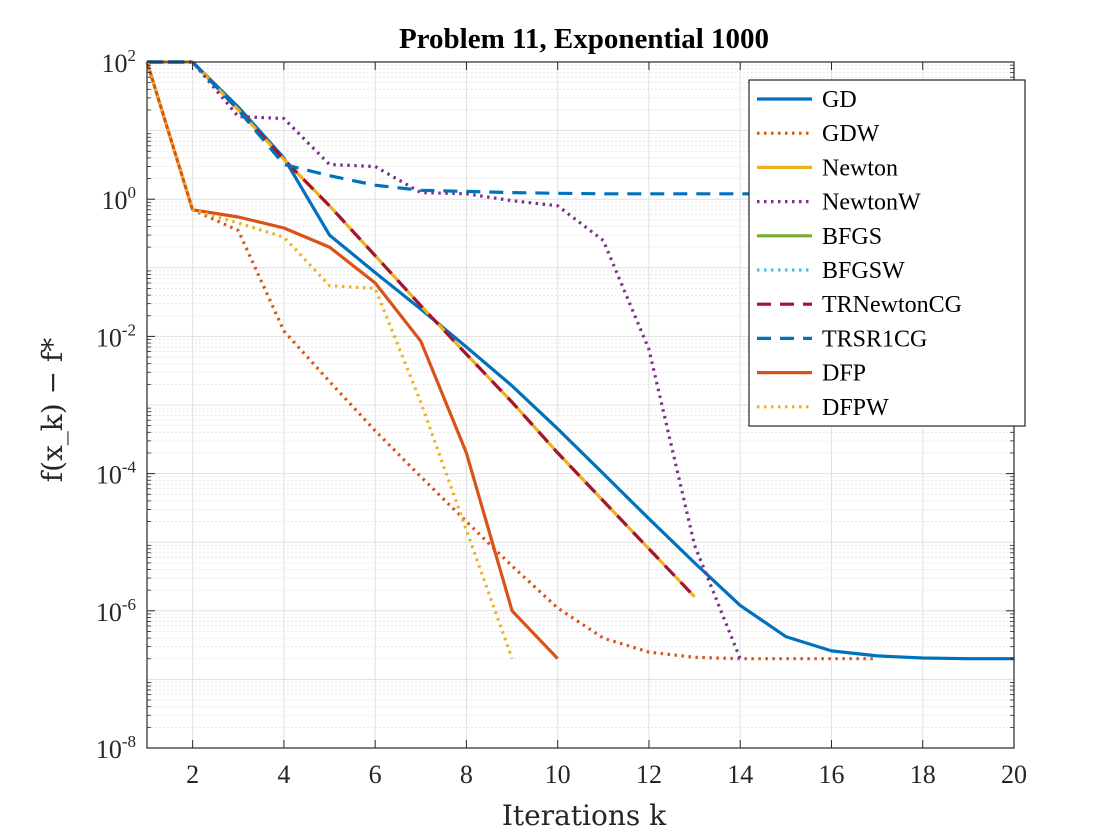  Describe the element at coordinates (116, 611) in the screenshot. I see `y-tick-label: 10⁻⁶` at that location.